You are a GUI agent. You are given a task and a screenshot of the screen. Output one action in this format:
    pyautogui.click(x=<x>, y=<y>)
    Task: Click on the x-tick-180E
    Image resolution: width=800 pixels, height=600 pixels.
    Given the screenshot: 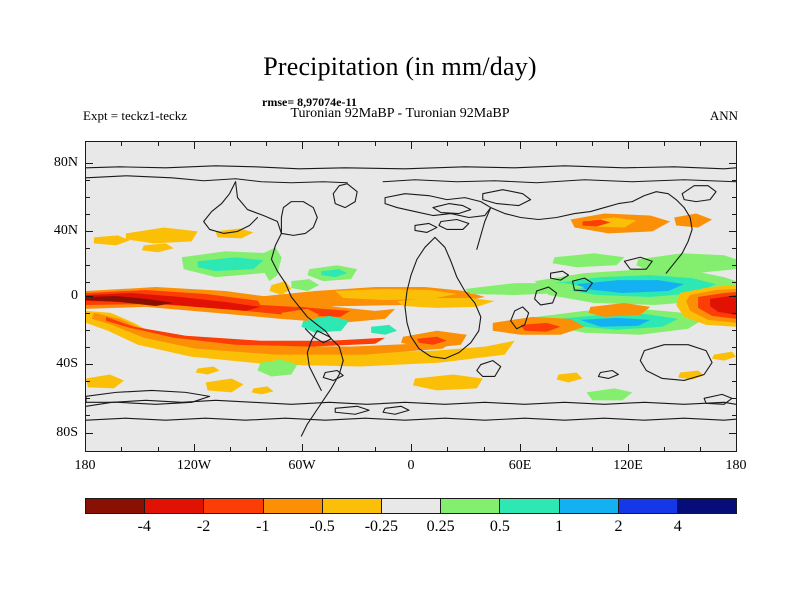 What is the action you would take?
    pyautogui.click(x=736, y=448)
    